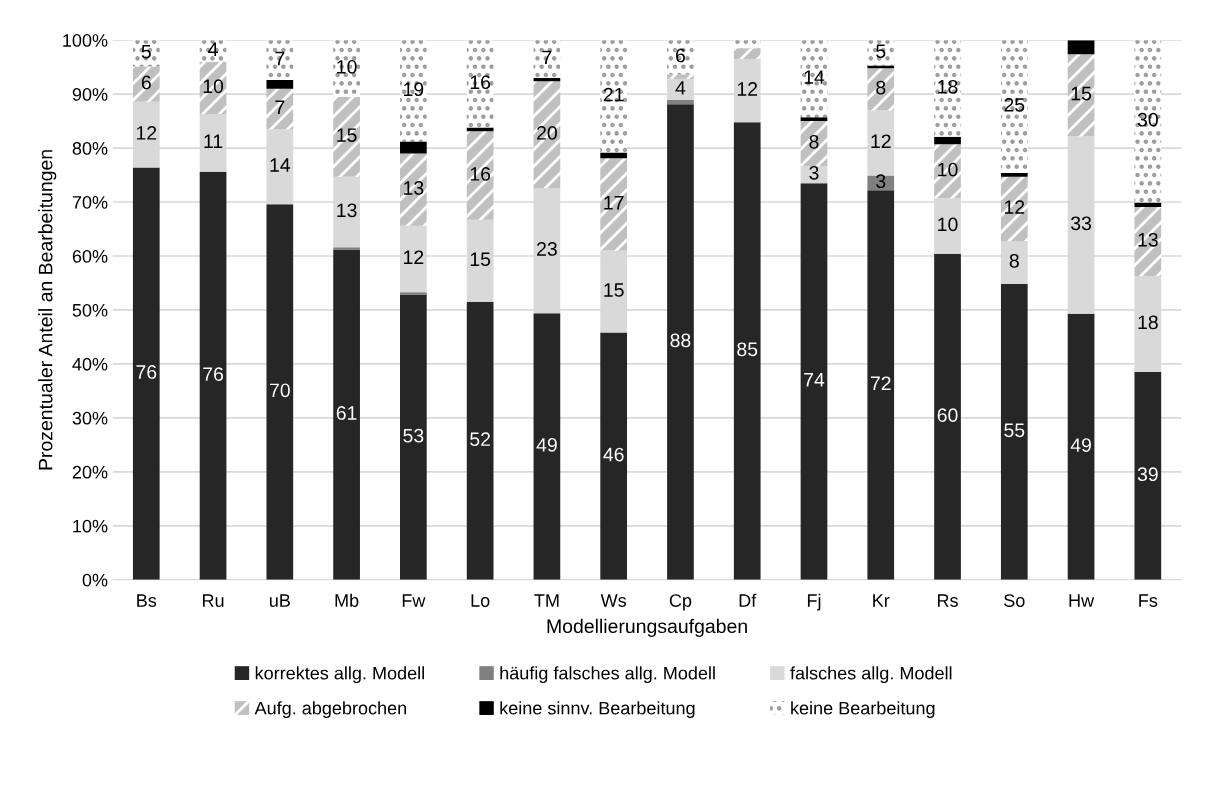  I want to click on y-tick-label: 0%, so click(95, 580).